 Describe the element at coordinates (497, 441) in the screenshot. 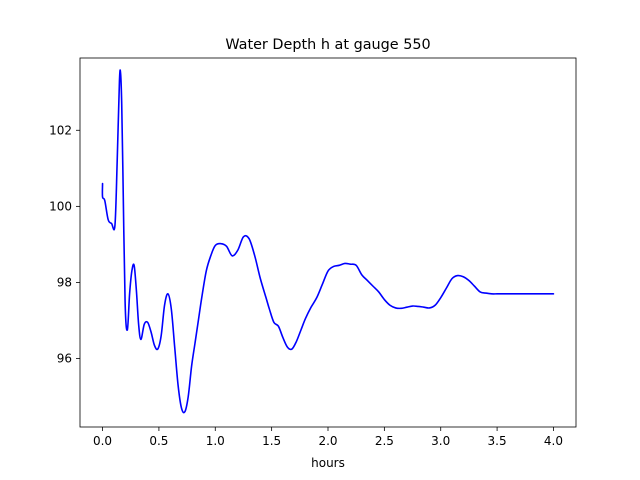

I see `x-tick-label: 3.5` at that location.